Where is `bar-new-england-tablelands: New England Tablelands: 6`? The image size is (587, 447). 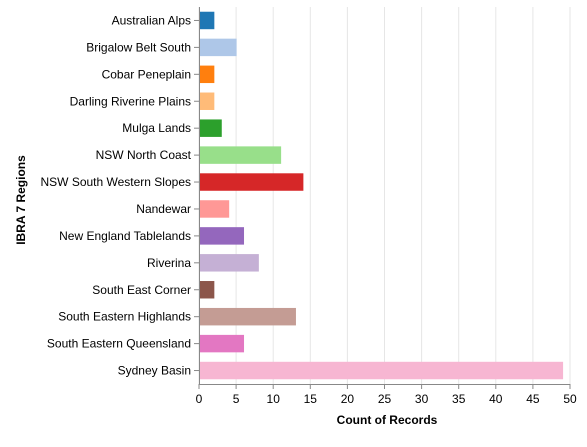 bar-new-england-tablelands: New England Tablelands: 6 is located at coordinates (222, 236).